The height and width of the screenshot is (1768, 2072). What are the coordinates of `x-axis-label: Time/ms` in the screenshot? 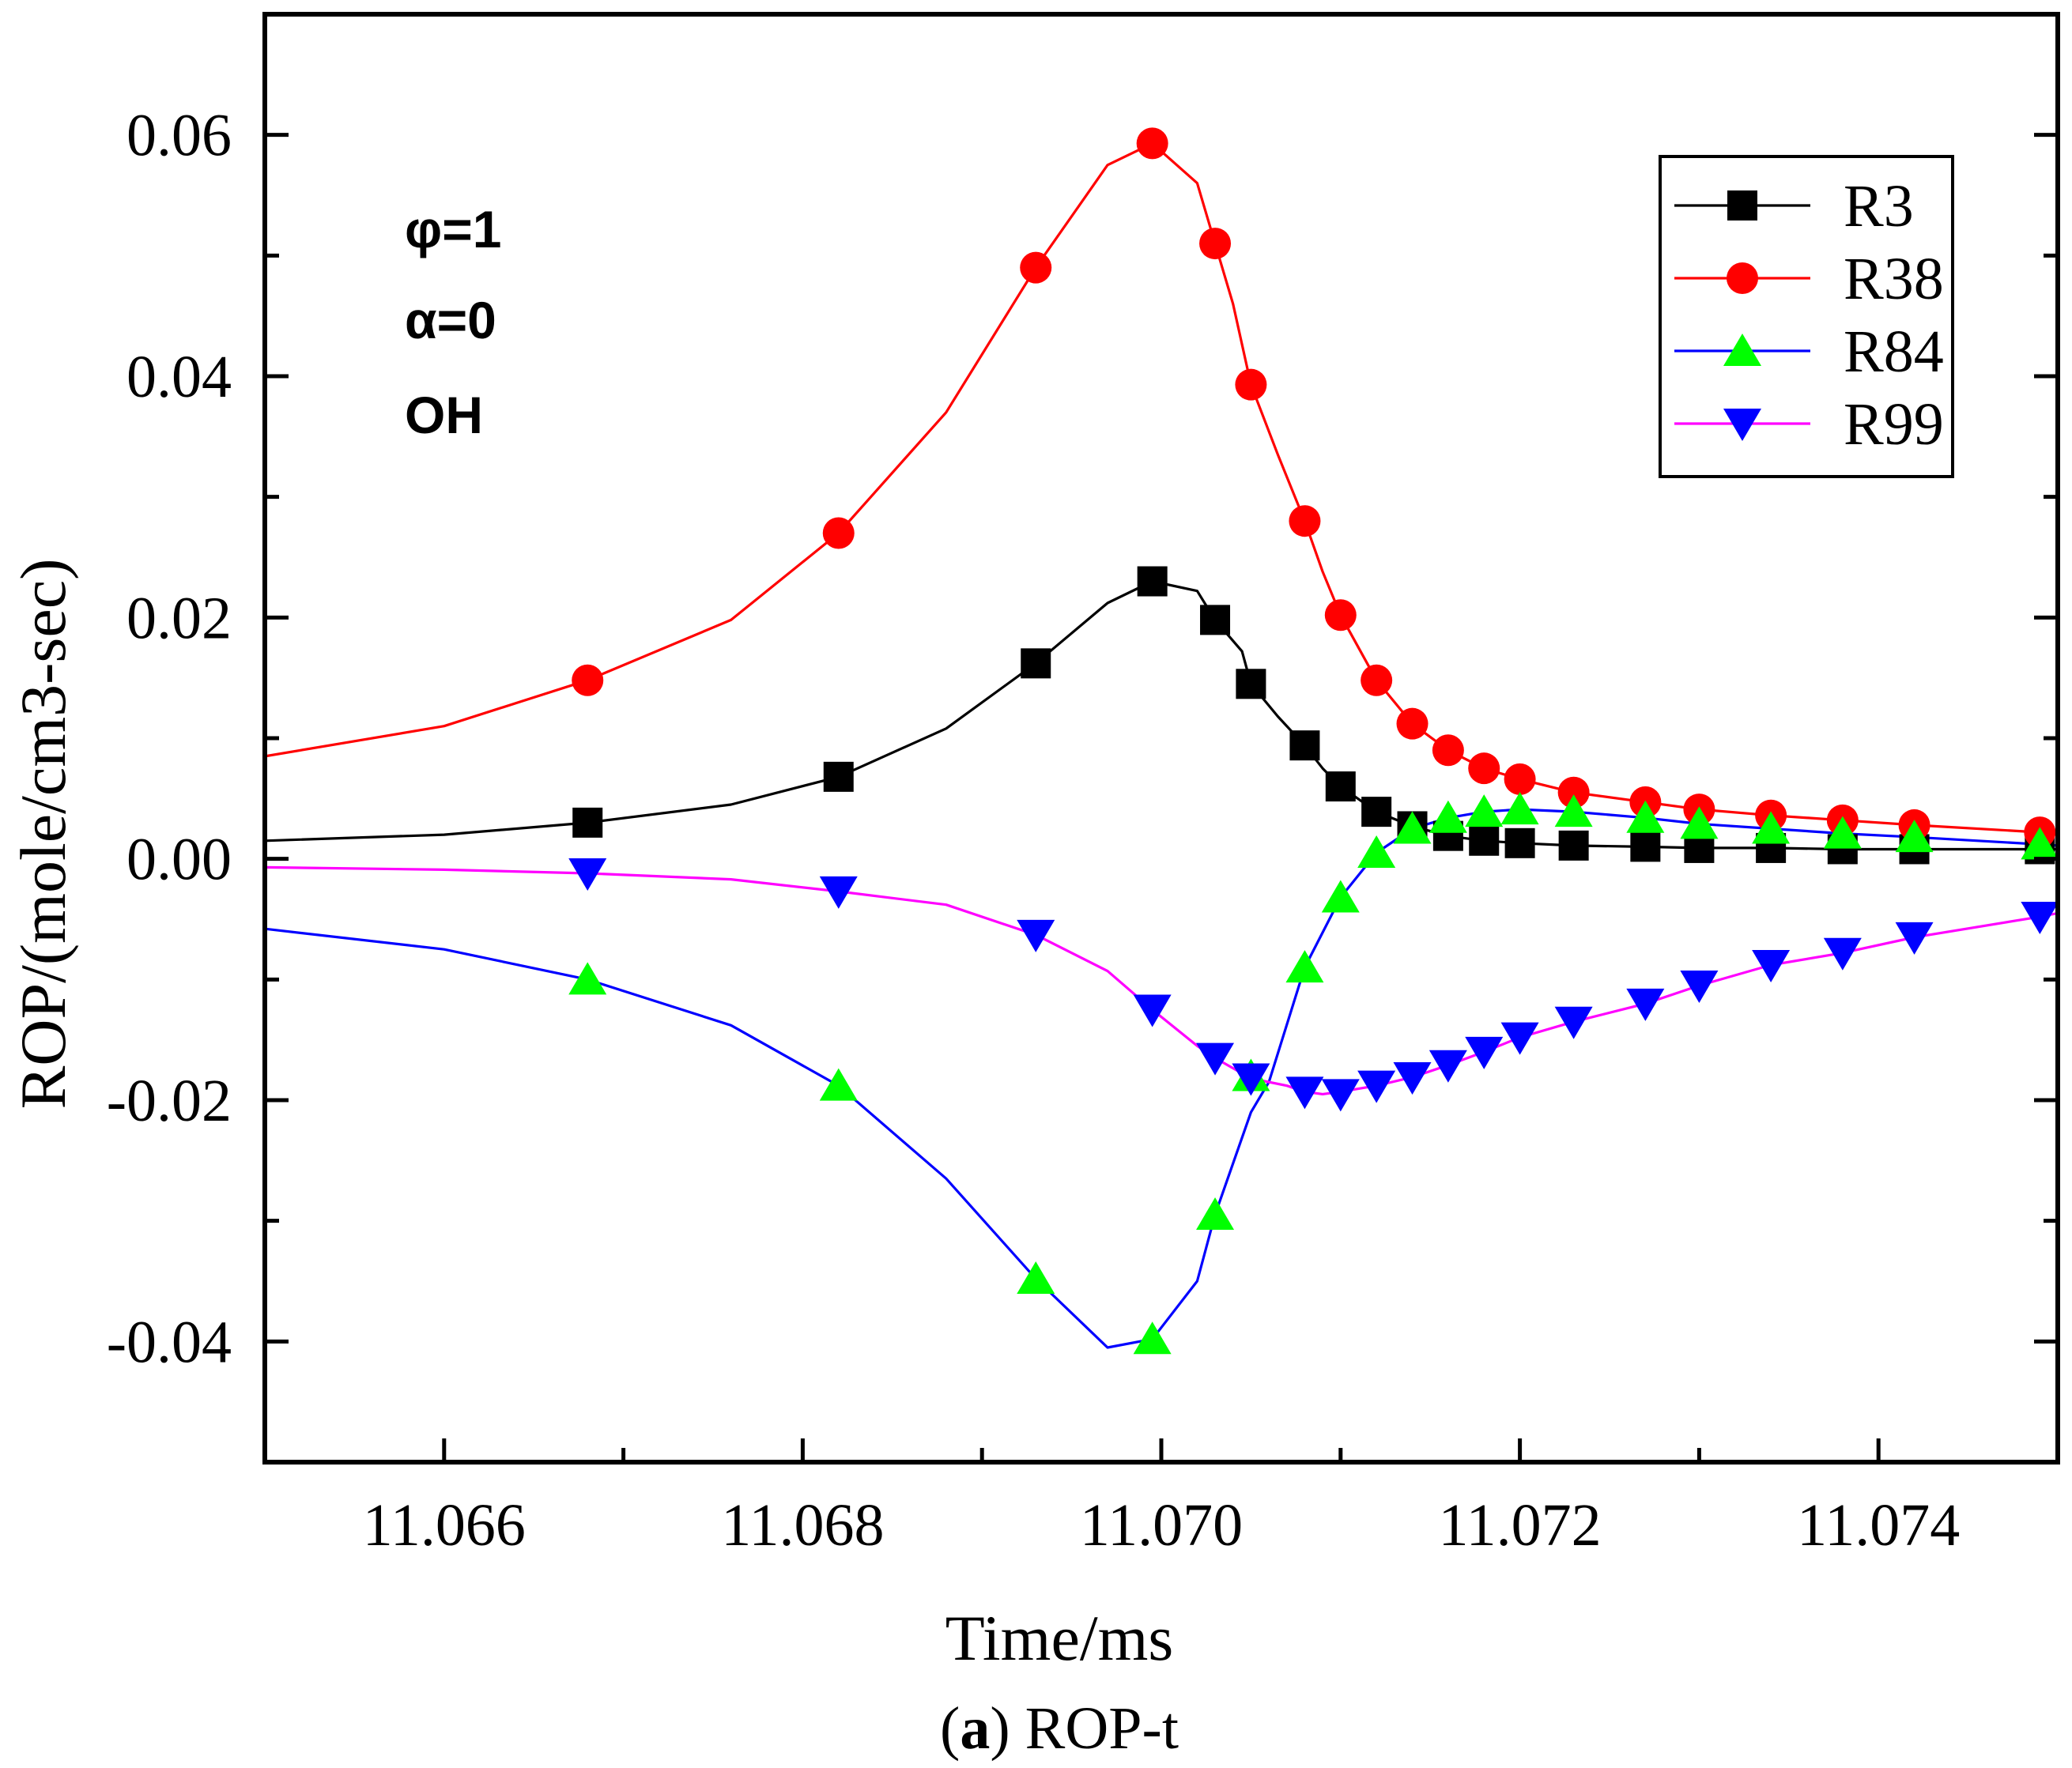 It's located at (1060, 1638).